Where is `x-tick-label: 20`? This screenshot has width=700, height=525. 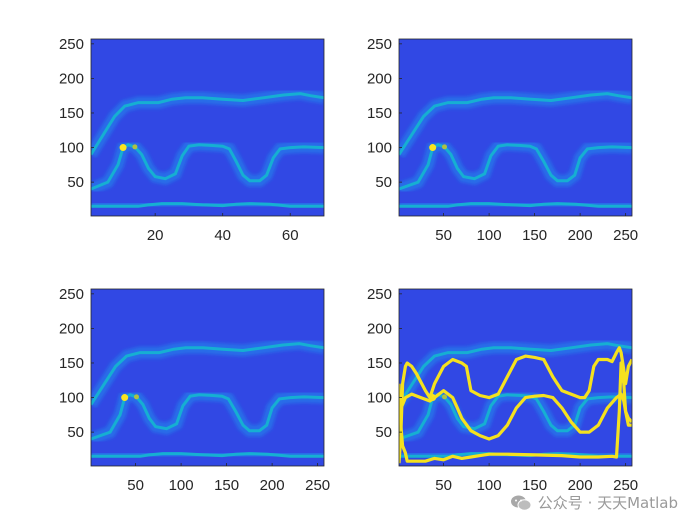 x-tick-label: 20 is located at coordinates (155, 235).